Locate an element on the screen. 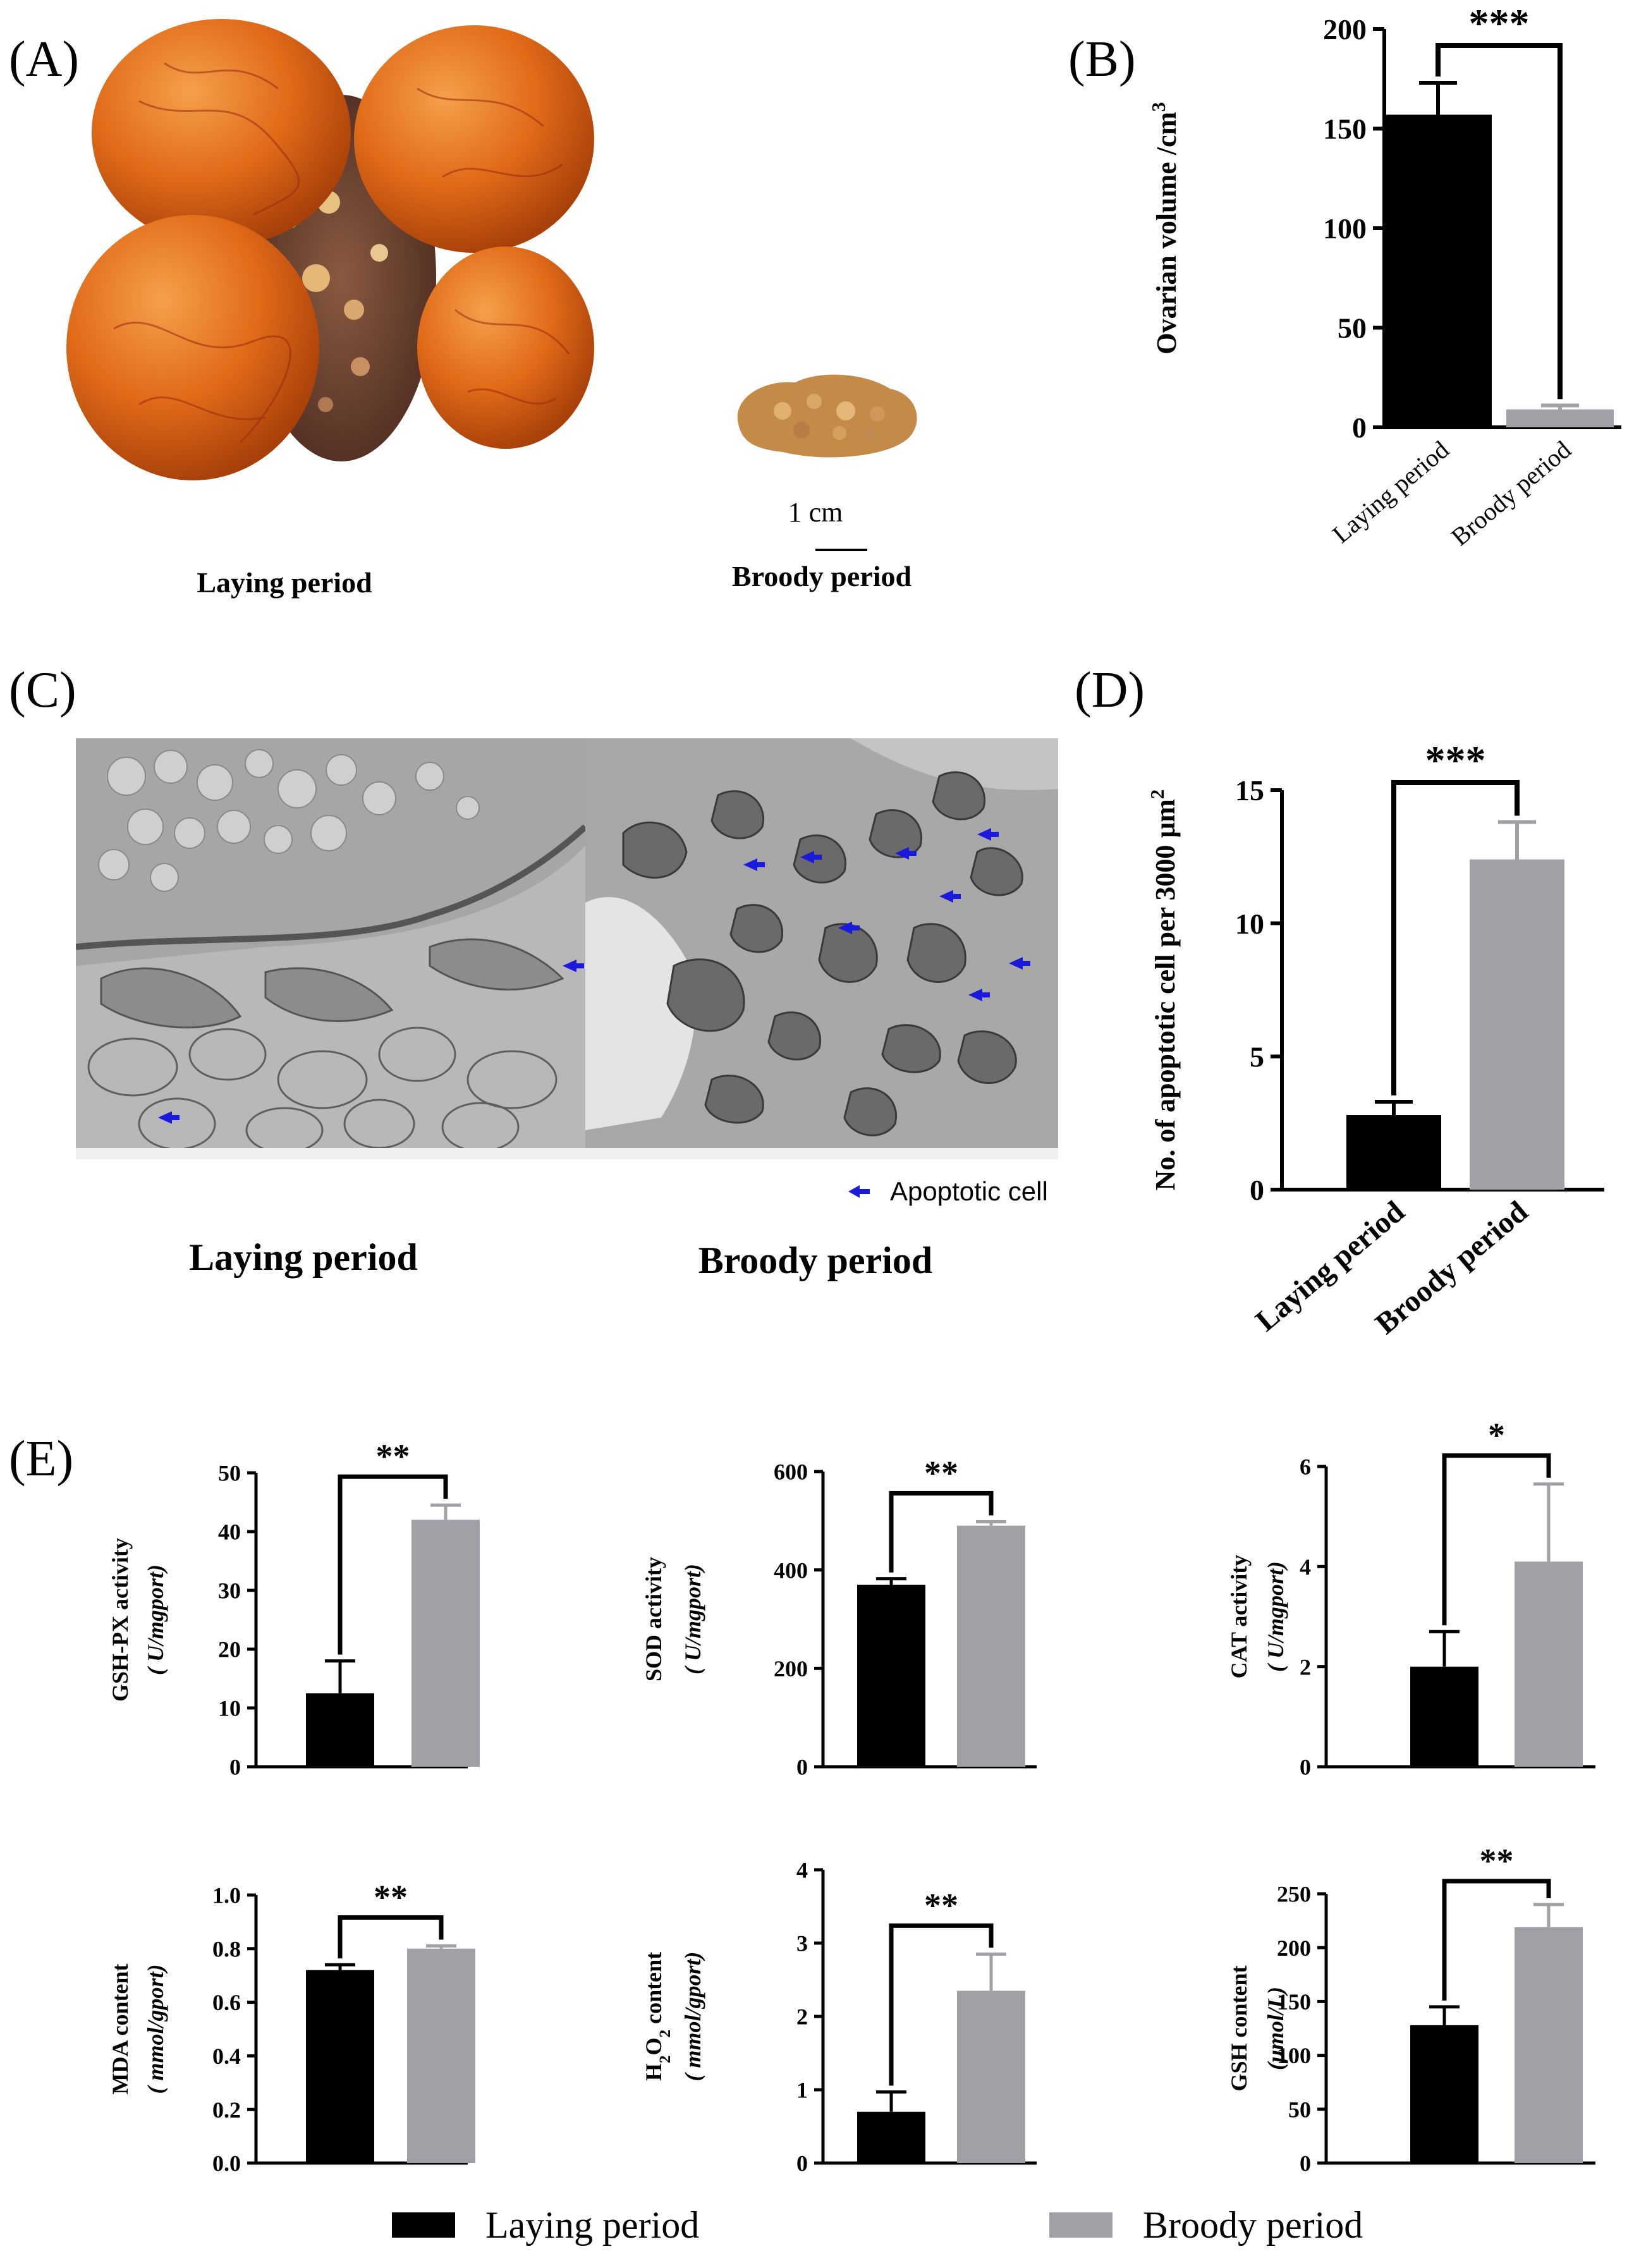  broody-ovary-illustration is located at coordinates (827, 416).